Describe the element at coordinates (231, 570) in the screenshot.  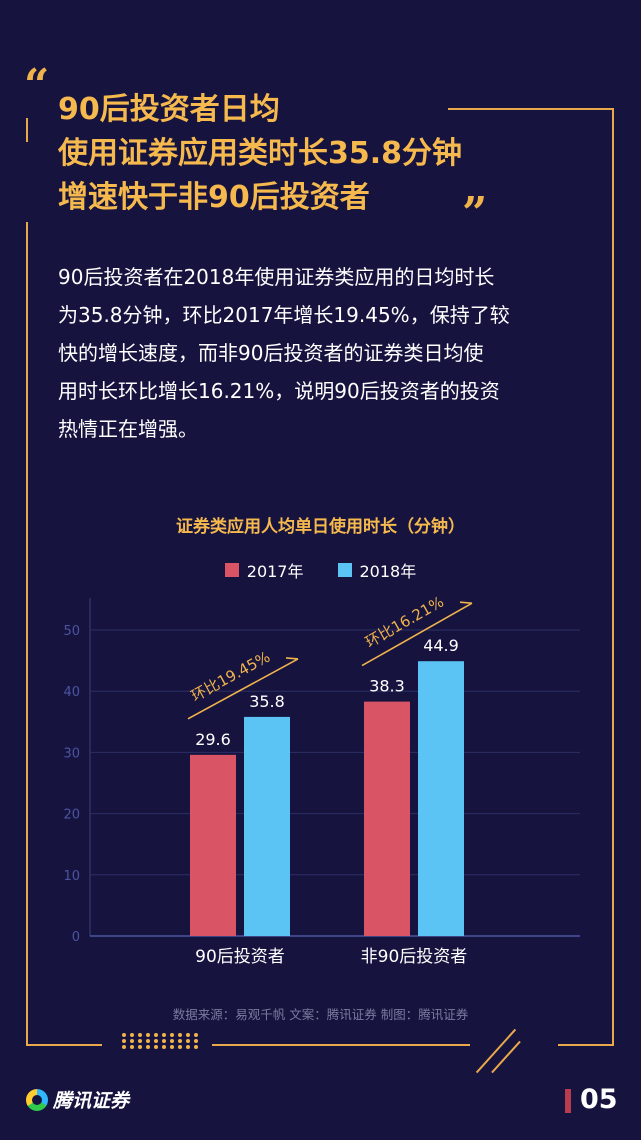
I see `legend-swatch-2017` at that location.